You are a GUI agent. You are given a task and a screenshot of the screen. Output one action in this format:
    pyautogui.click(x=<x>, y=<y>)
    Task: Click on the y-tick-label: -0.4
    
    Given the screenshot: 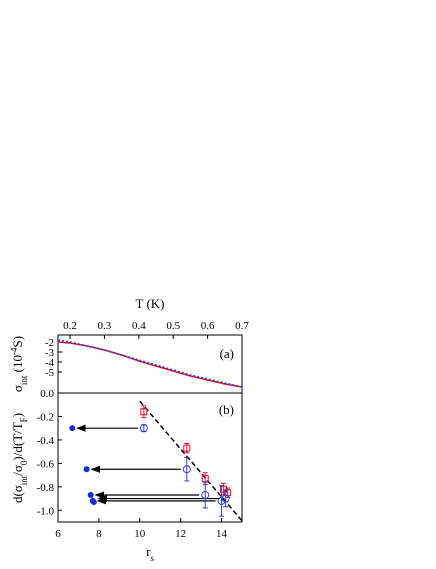 What is the action you would take?
    pyautogui.click(x=46, y=441)
    